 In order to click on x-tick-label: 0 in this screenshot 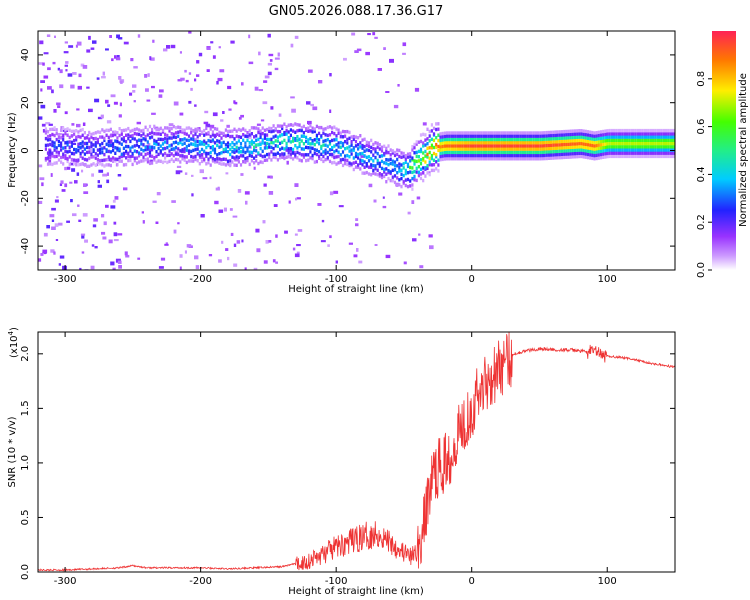, I will do `click(472, 279)`.